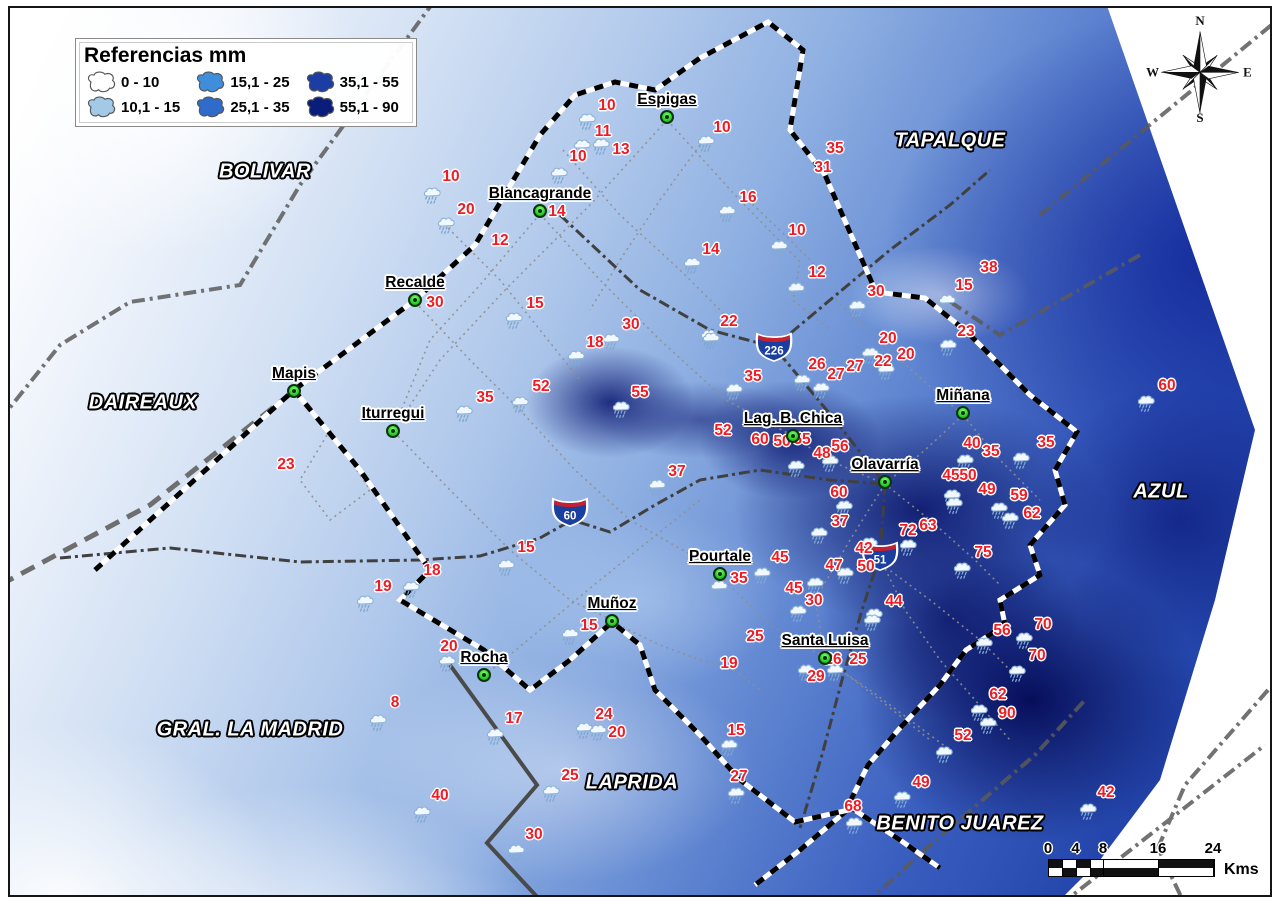 This screenshot has height=905, width=1280. What do you see at coordinates (966, 331) in the screenshot?
I see `rain-gauge-value: 23` at bounding box center [966, 331].